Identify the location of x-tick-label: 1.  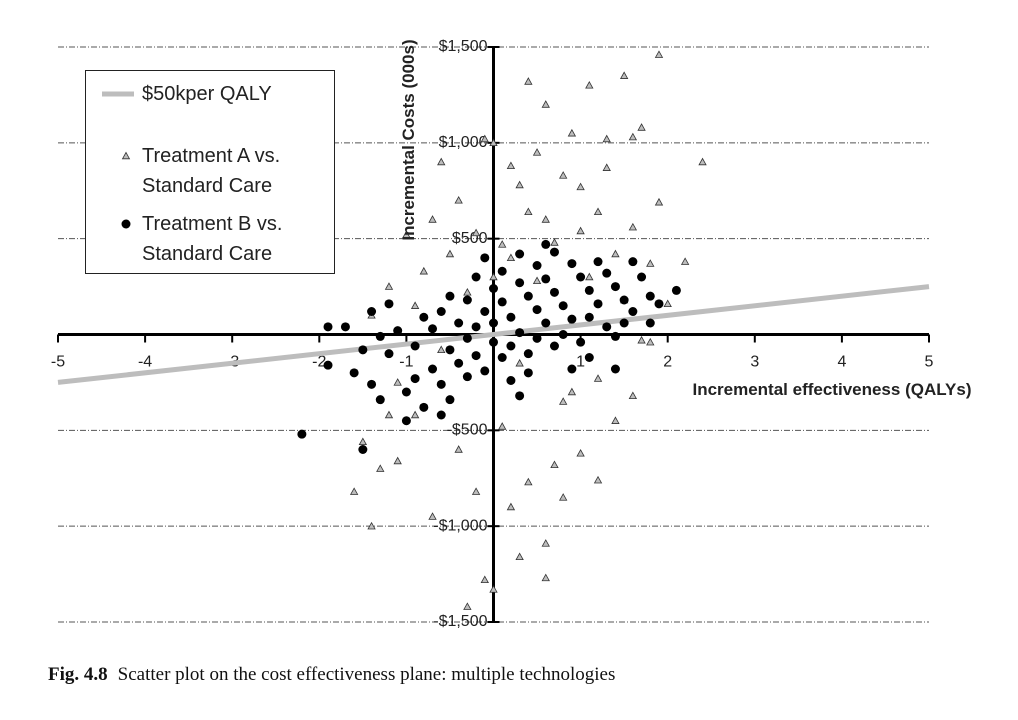
(580, 362).